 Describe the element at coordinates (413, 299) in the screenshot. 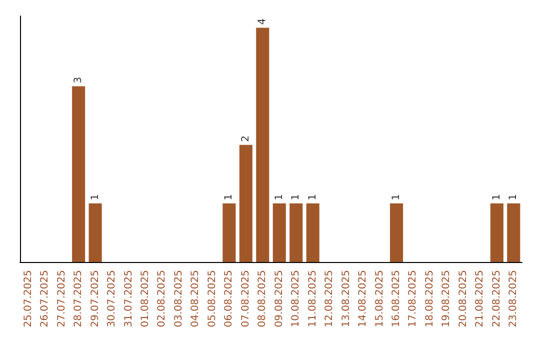

I see `x-tick-label: 17.08.2025` at that location.